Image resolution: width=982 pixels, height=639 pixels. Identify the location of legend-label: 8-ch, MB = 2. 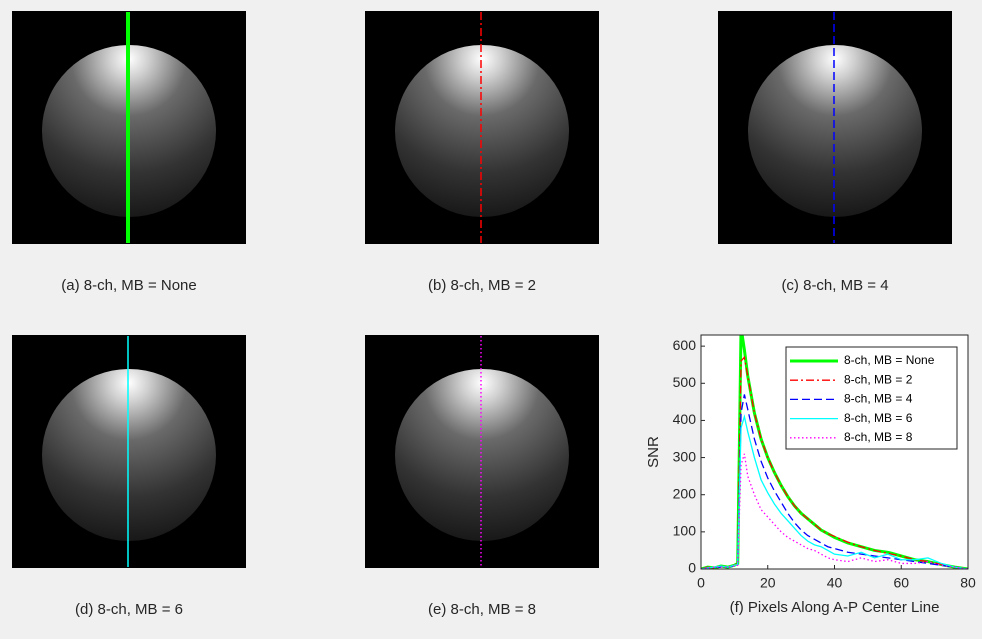
(878, 379).